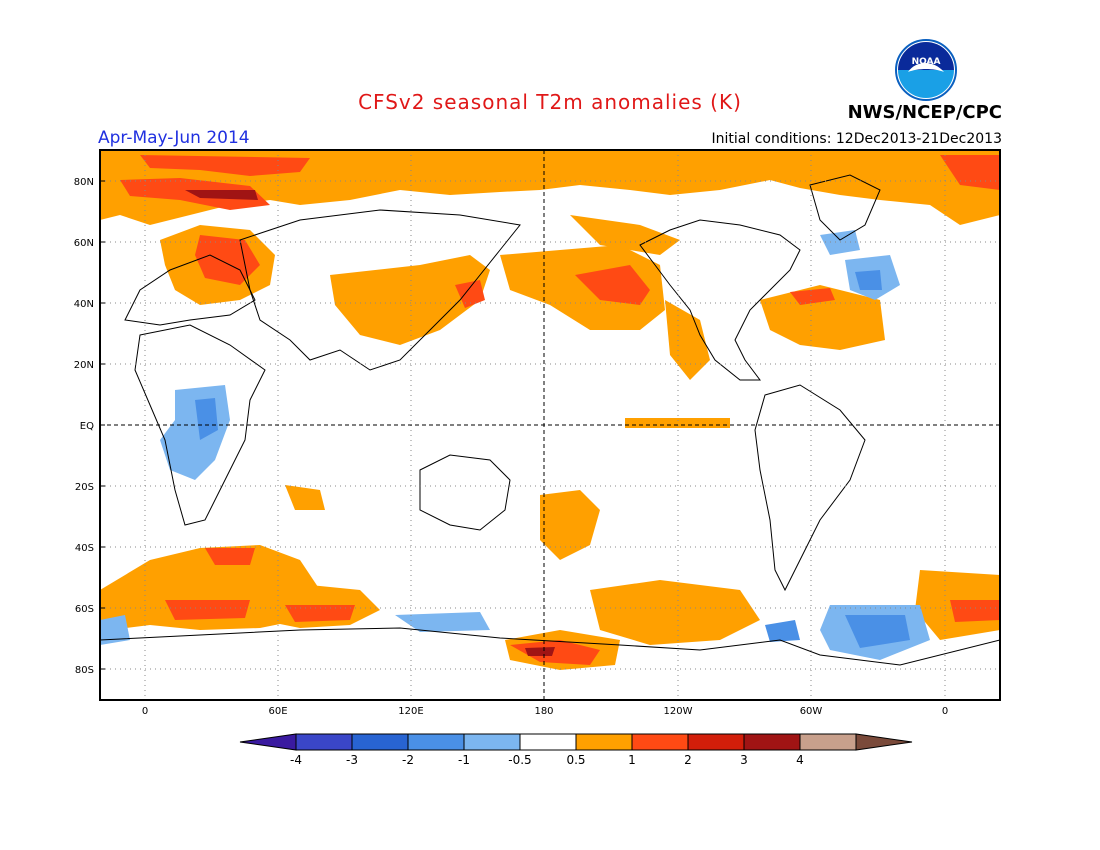 The image size is (1100, 850). What do you see at coordinates (277, 711) in the screenshot?
I see `lon-label: 60E` at bounding box center [277, 711].